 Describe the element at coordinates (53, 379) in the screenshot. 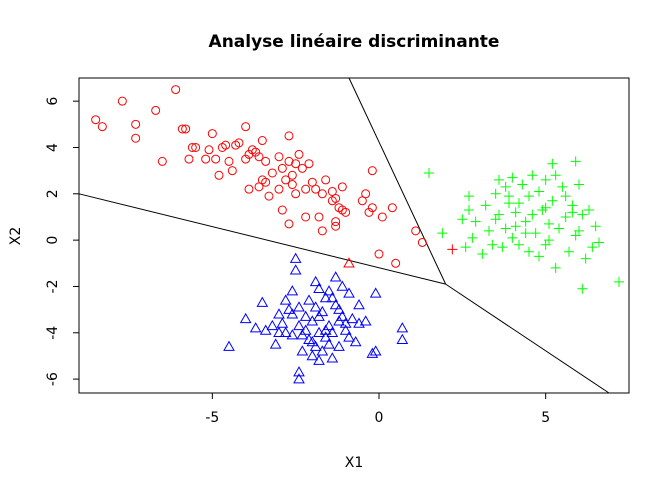

I see `y-tick-label: -6` at that location.